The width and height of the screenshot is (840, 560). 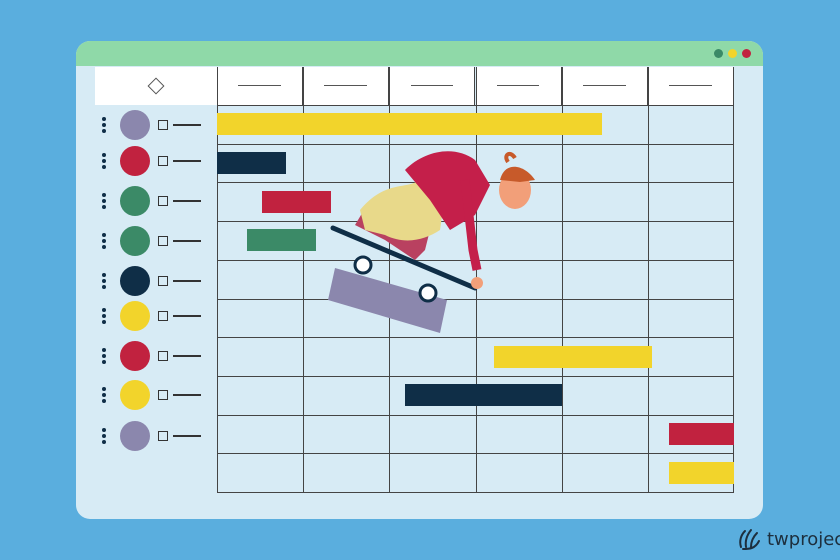 I want to click on hand-logo-icon, so click(x=749, y=539).